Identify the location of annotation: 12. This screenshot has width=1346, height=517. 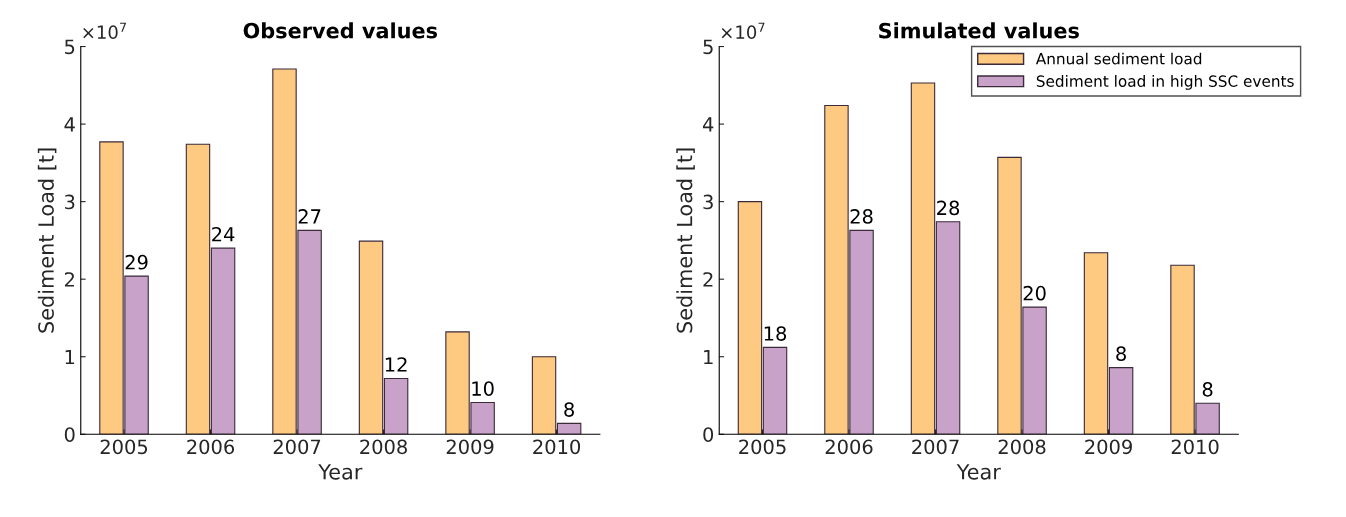
(396, 364).